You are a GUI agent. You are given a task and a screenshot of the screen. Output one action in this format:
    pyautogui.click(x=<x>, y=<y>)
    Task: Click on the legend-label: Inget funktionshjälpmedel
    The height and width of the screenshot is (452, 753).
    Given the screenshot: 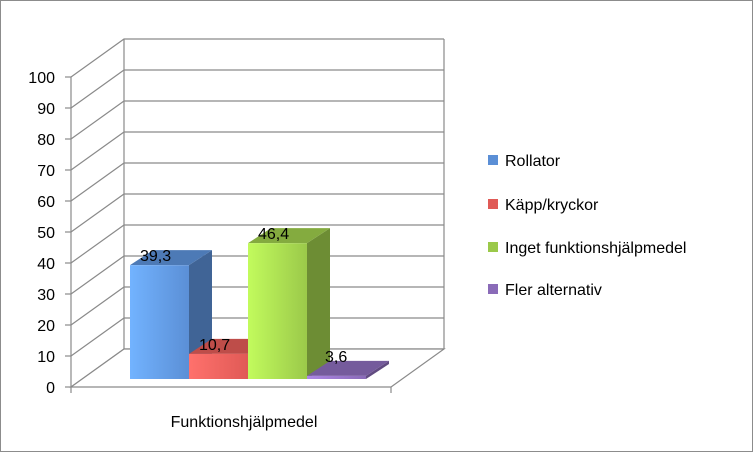 What is the action you would take?
    pyautogui.click(x=595, y=248)
    